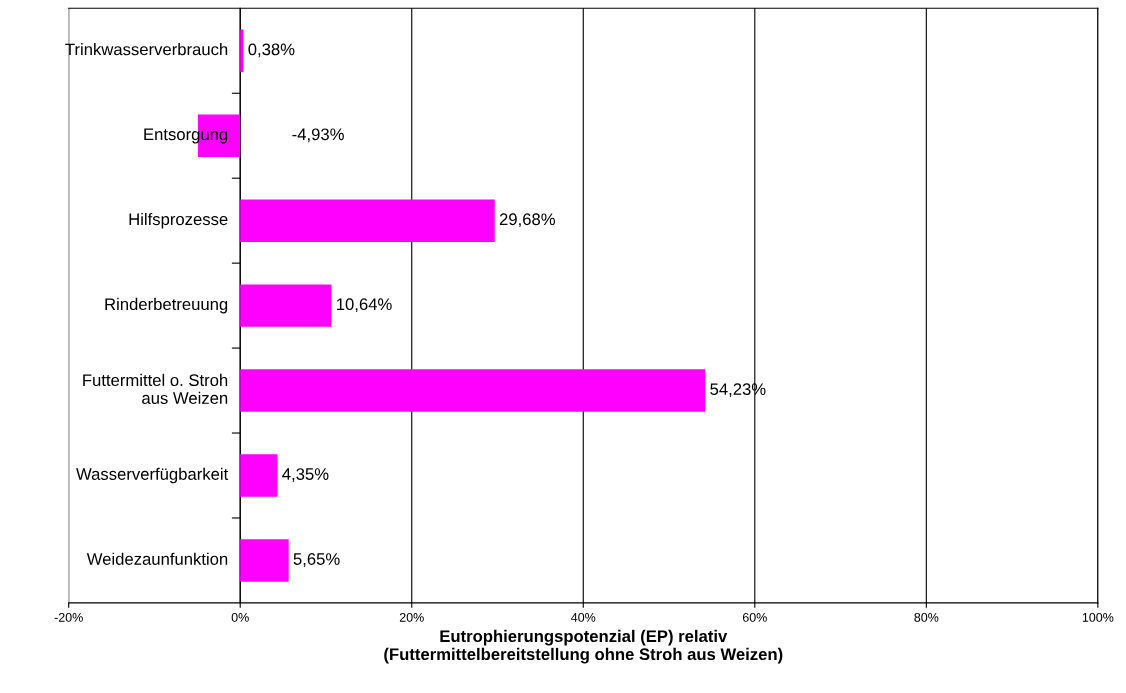 Image resolution: width=1126 pixels, height=693 pixels. What do you see at coordinates (318, 135) in the screenshot?
I see `data-label: -4,93%` at bounding box center [318, 135].